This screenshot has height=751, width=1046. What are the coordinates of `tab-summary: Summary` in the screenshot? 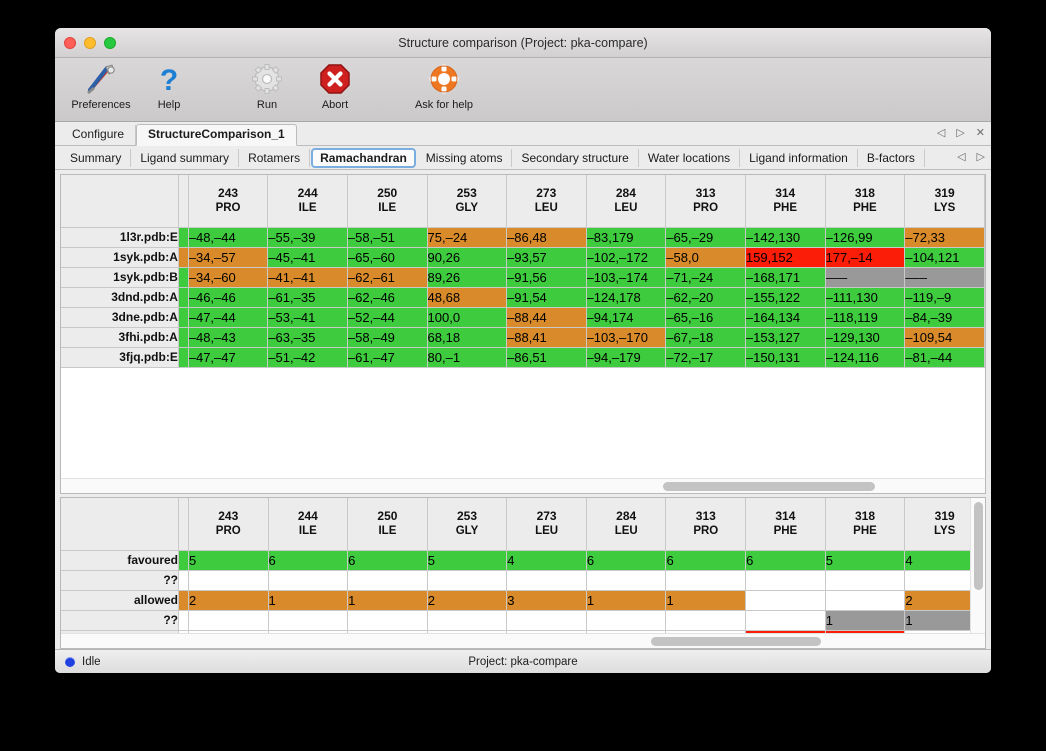 It's located at (96, 157).